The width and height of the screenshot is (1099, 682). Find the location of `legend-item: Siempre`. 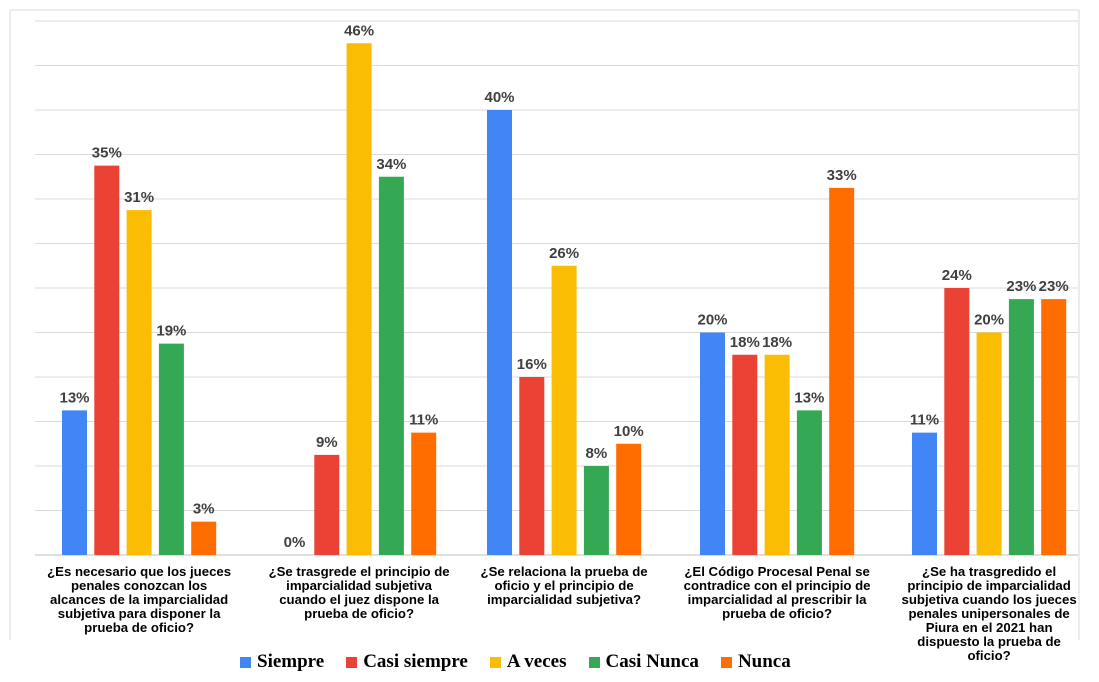

legend-item: Siempre is located at coordinates (282, 662).